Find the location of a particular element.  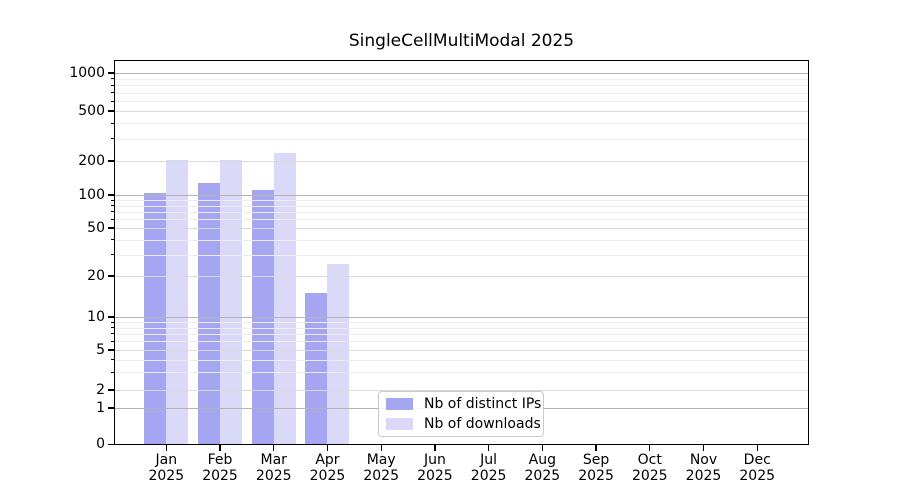

x-tick-label-jan: Jan 2025 is located at coordinates (166, 468).